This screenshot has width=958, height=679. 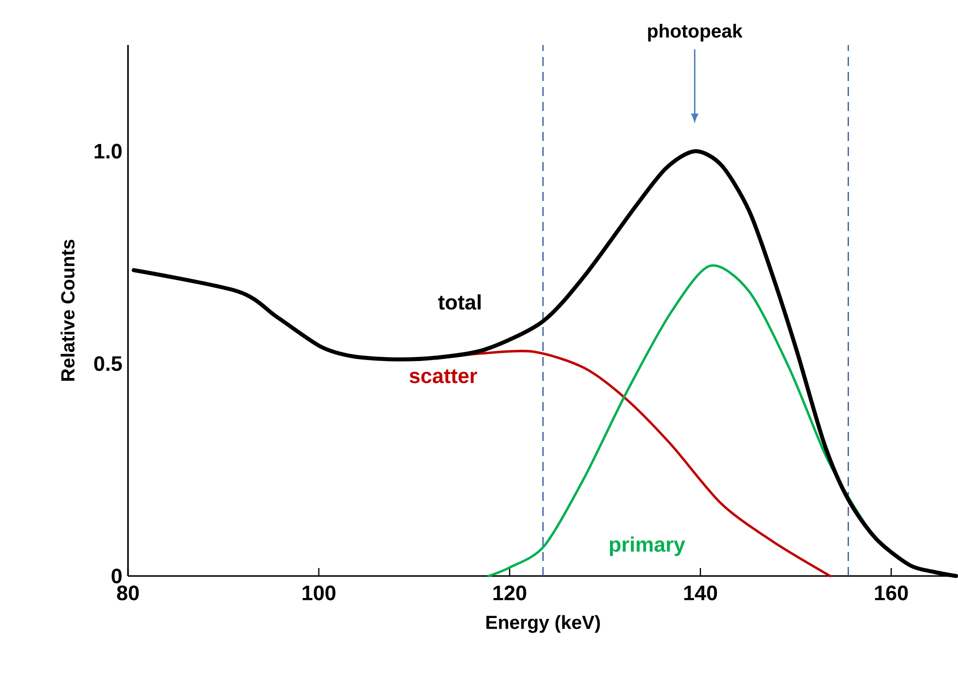 I want to click on text: primary, so click(x=648, y=546).